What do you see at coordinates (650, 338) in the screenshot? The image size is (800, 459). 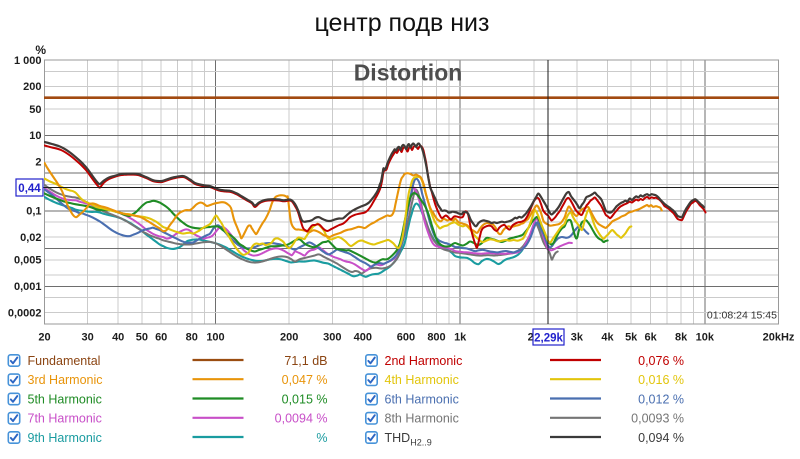 I see `svg-text: 6k` at bounding box center [650, 338].